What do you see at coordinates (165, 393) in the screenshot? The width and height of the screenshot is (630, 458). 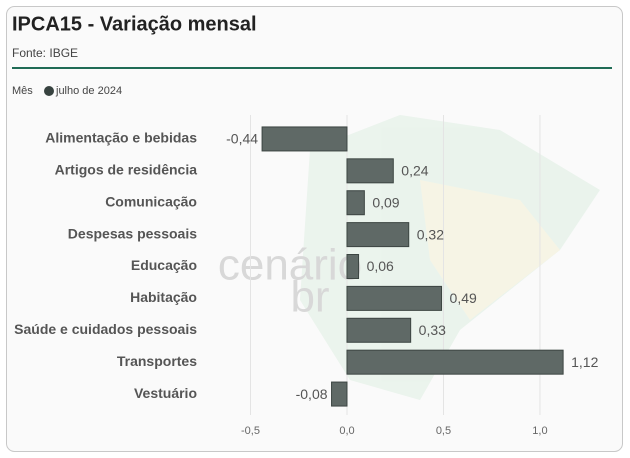 I see `y-tick-label: Vestuário` at bounding box center [165, 393].